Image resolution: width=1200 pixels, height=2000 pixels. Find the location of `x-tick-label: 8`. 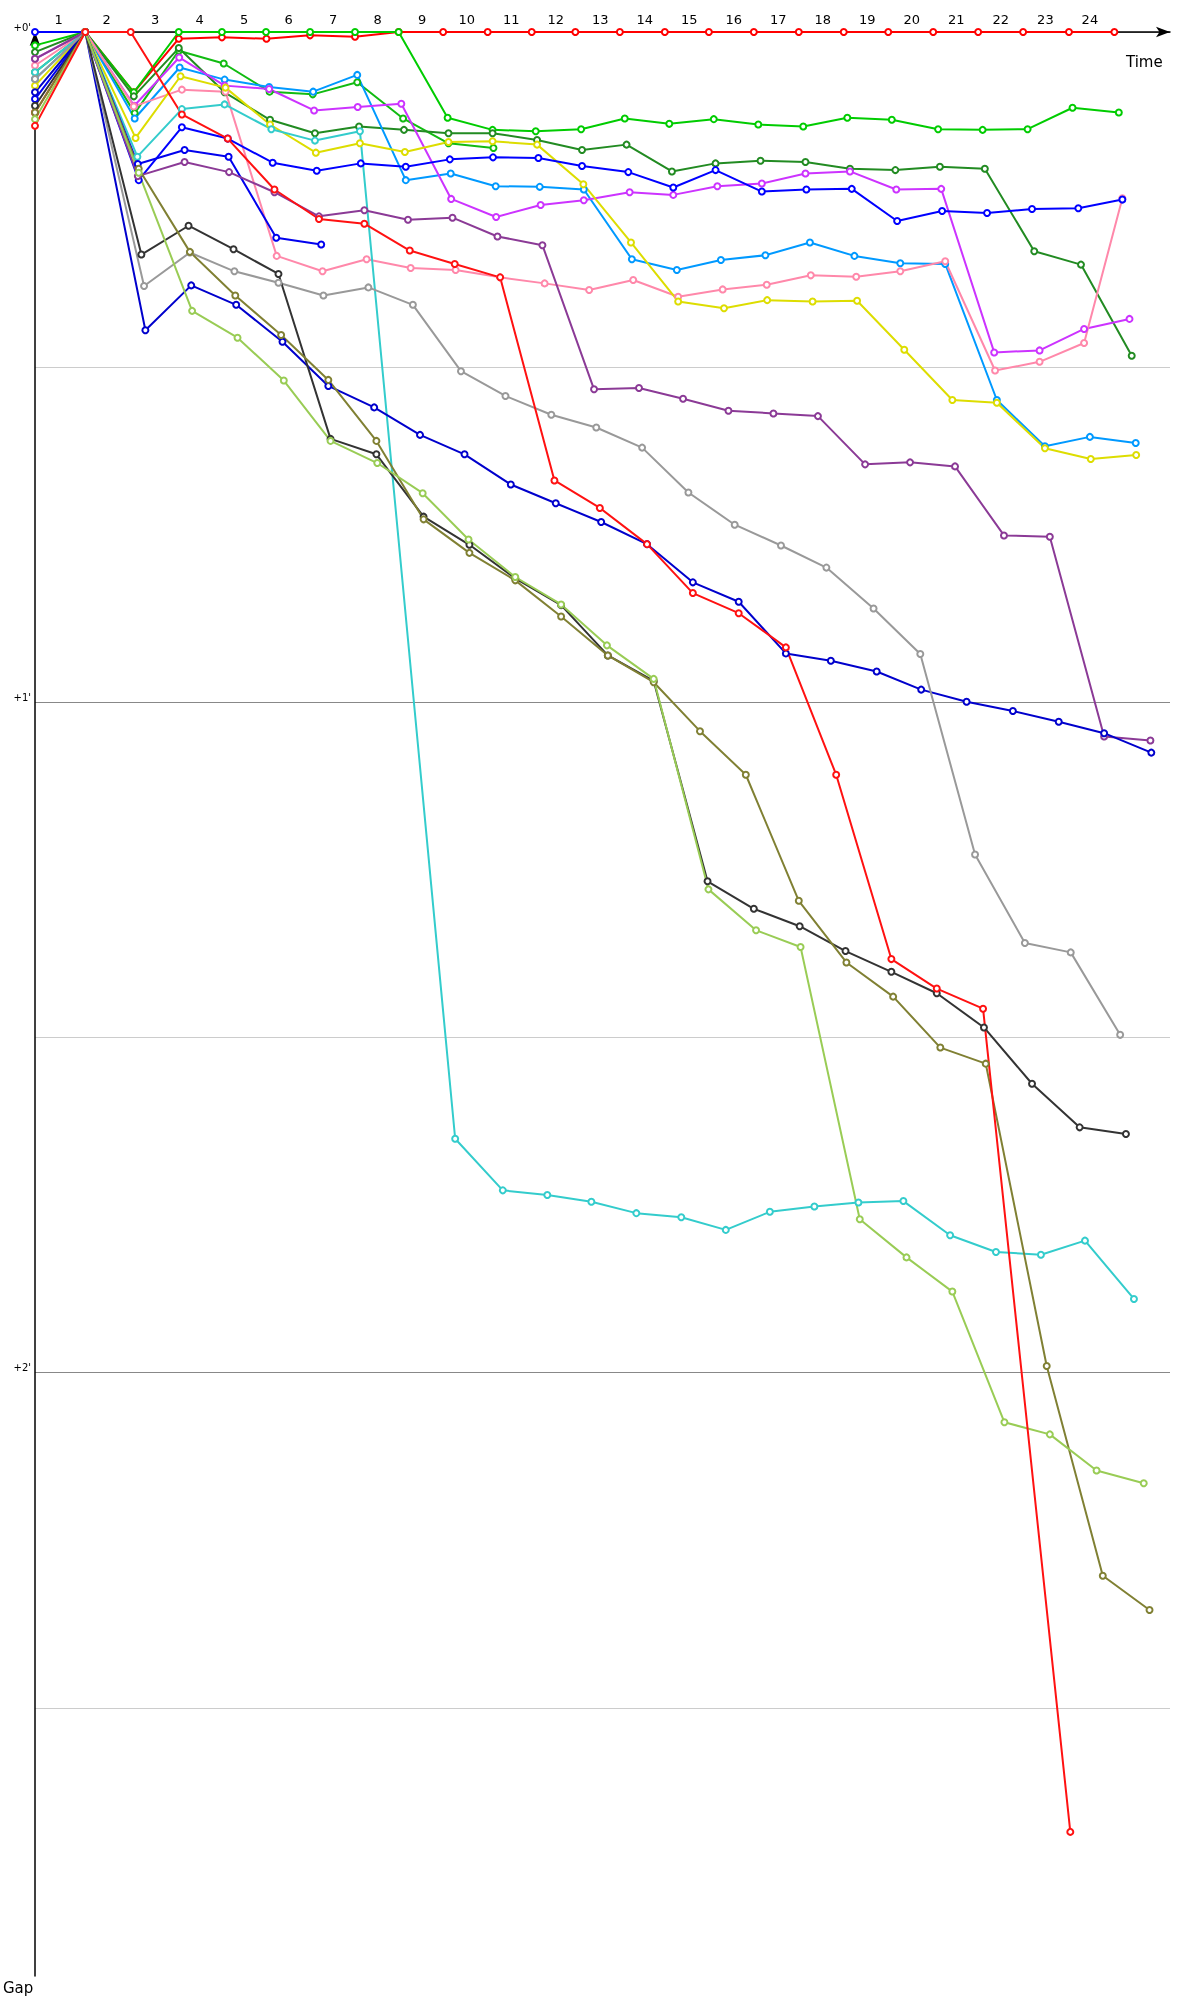

x-tick-label: 8 is located at coordinates (377, 19).